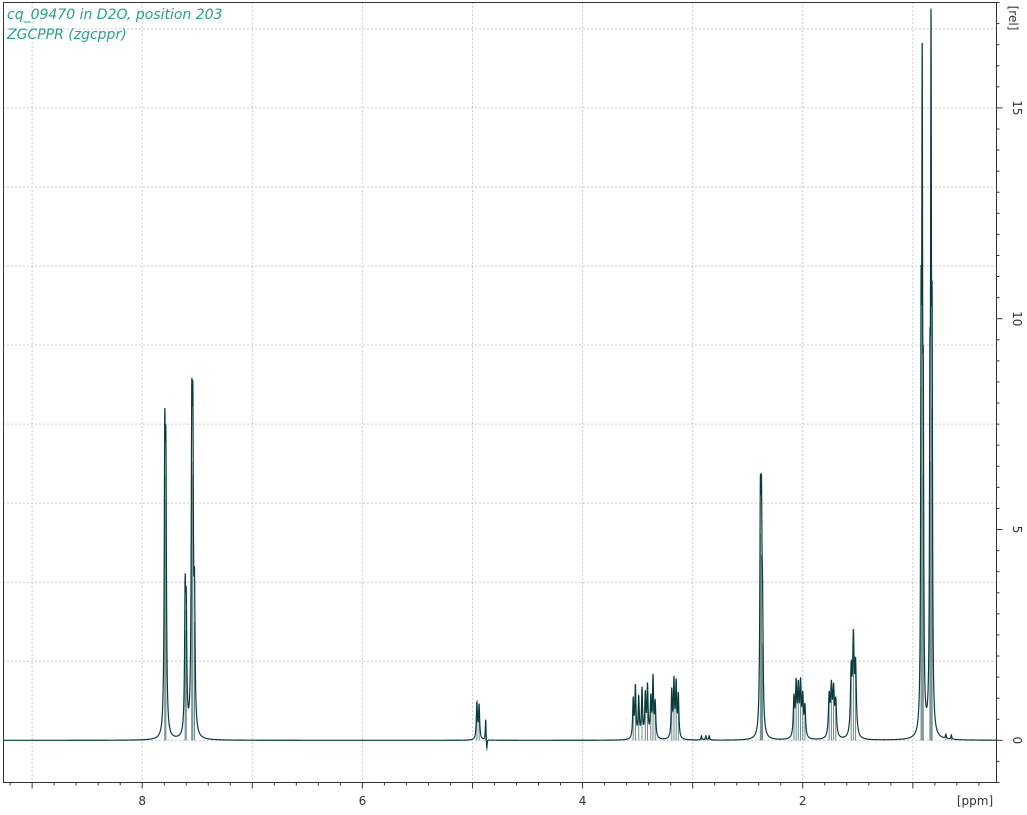 This screenshot has width=1027, height=815. I want to click on x-tick-label: 4, so click(583, 801).